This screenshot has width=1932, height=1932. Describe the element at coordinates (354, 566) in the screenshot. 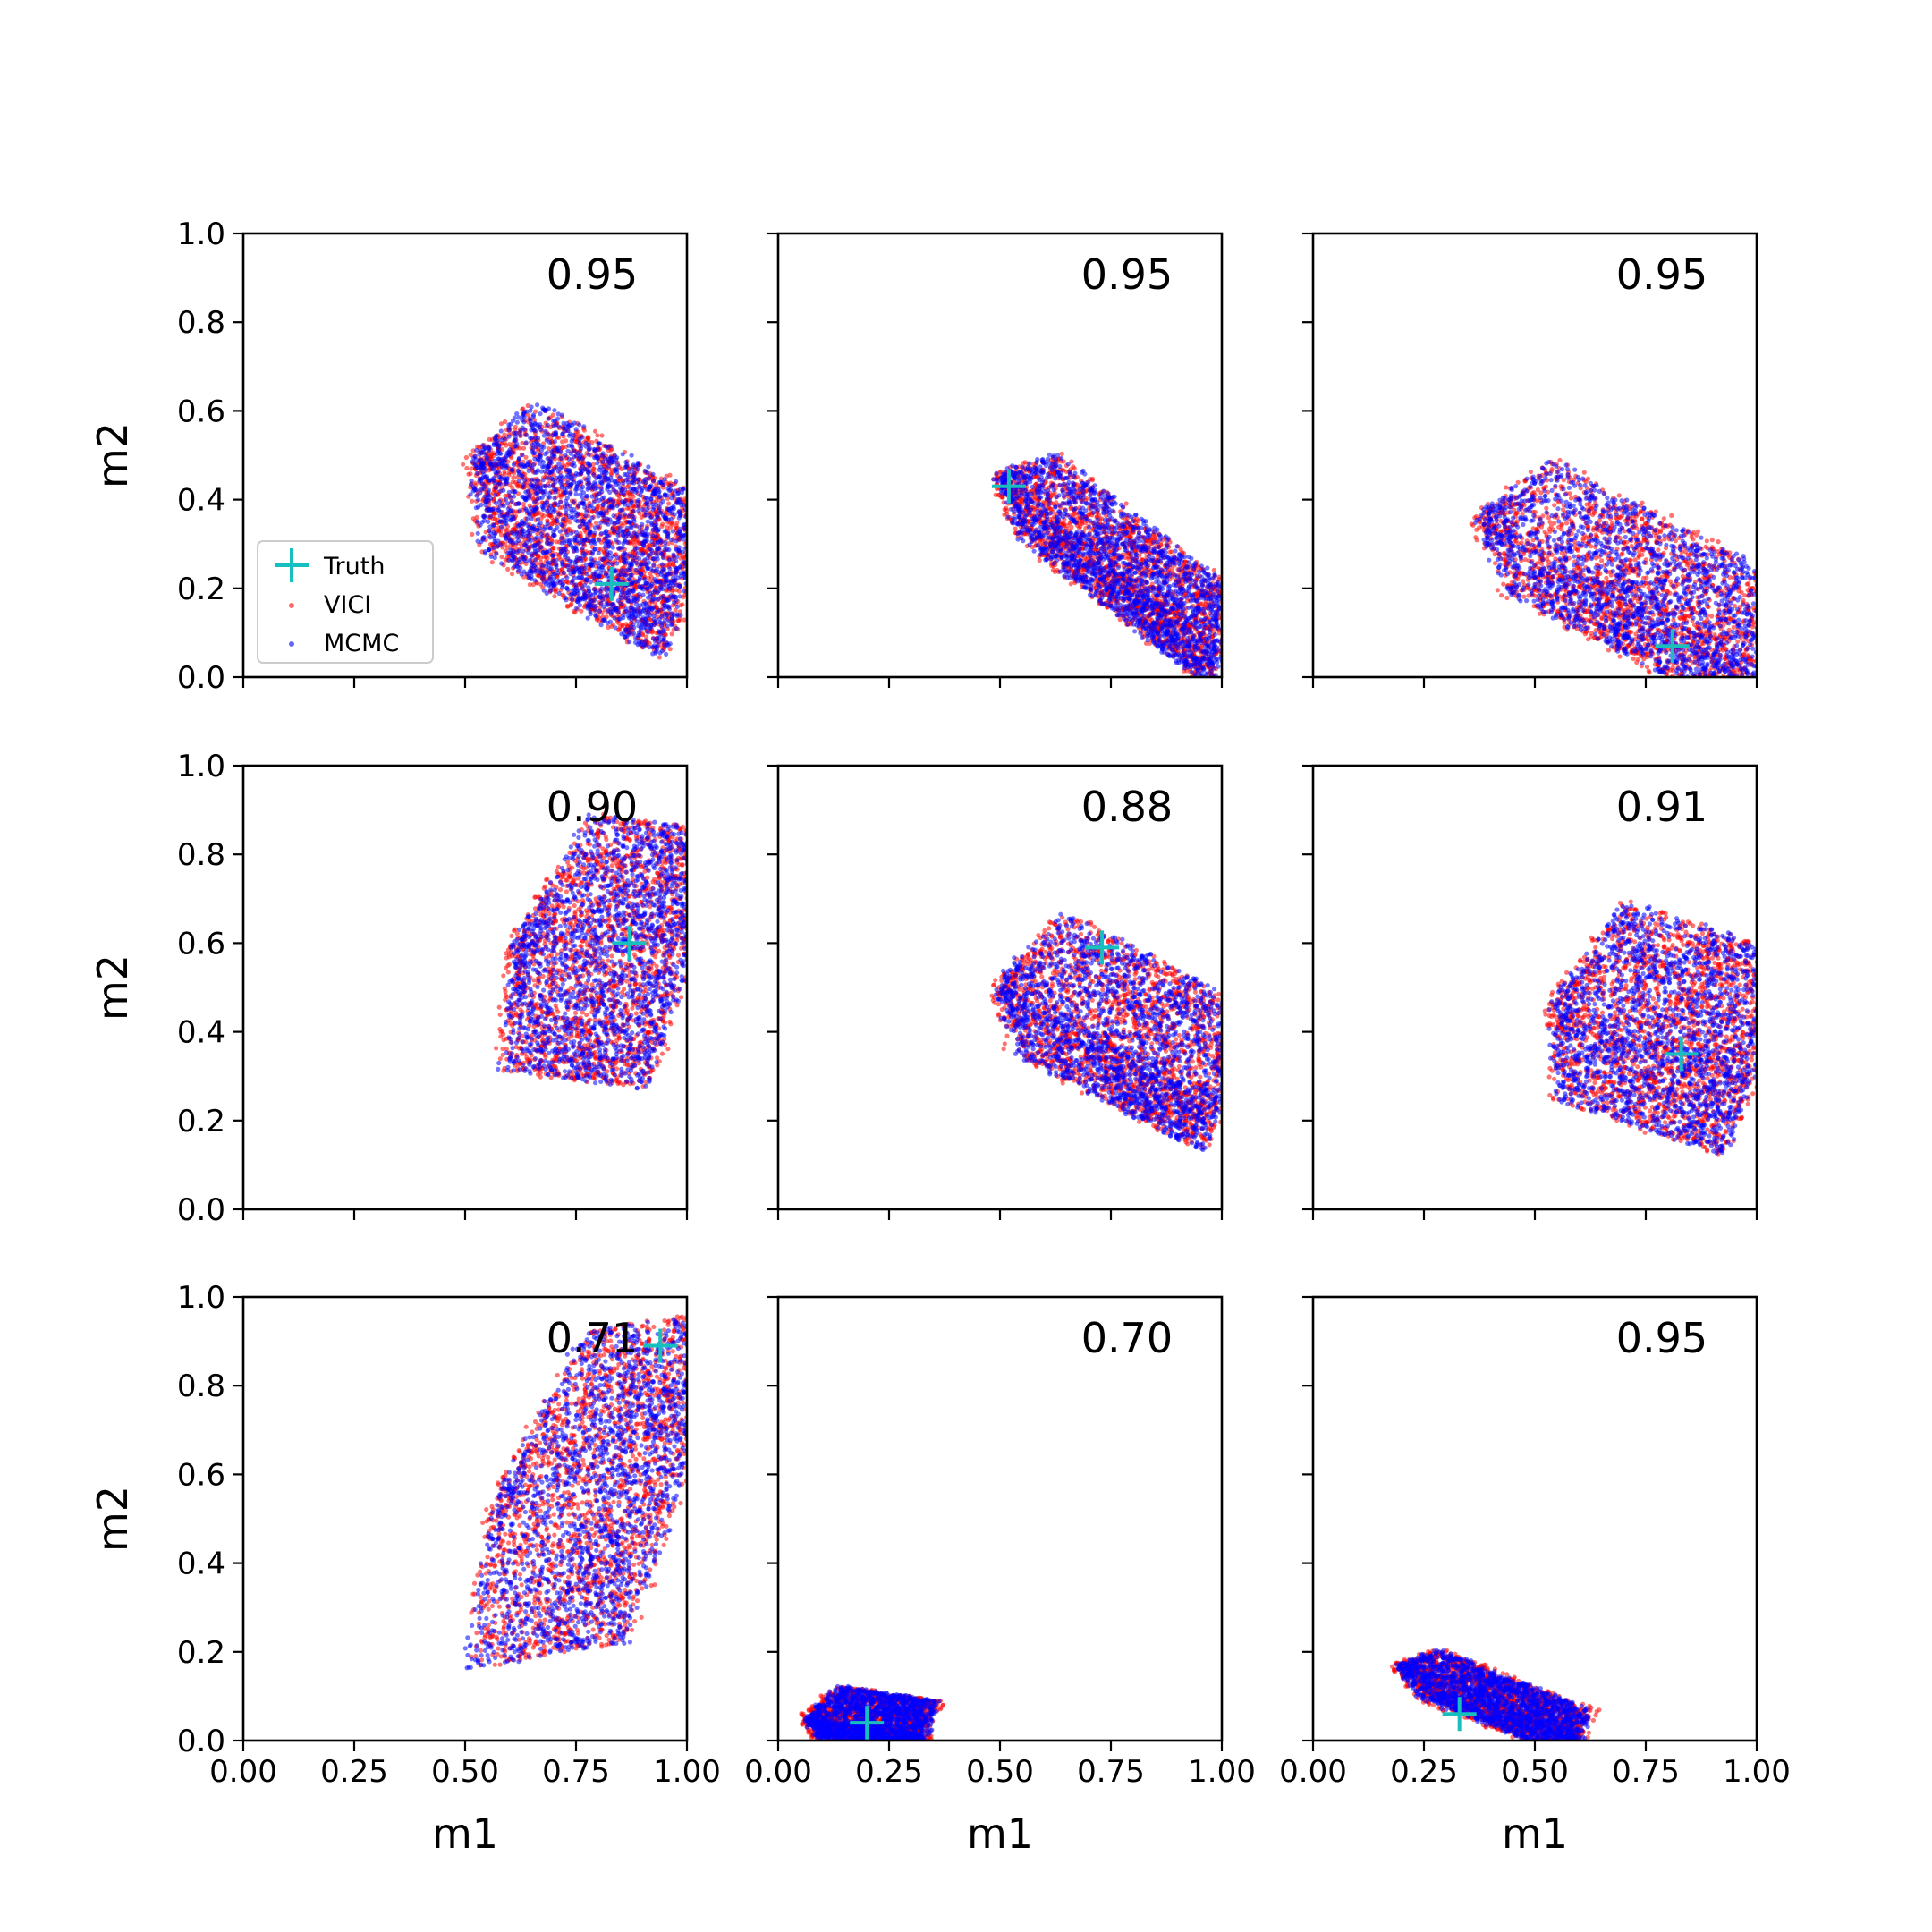

I see `legend-label: Truth` at that location.